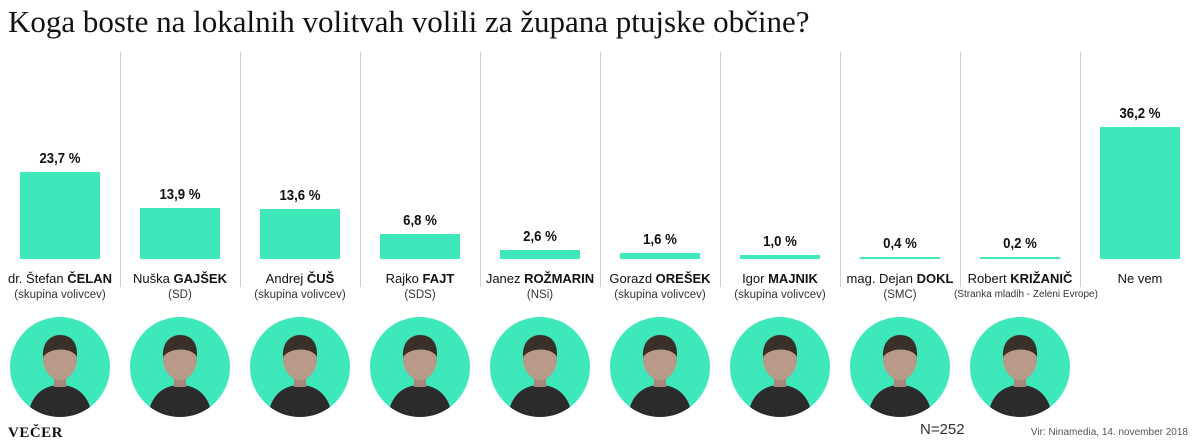 This screenshot has height=444, width=1200. What do you see at coordinates (404, 278) in the screenshot?
I see `candidate-first-name: Rajko` at bounding box center [404, 278].